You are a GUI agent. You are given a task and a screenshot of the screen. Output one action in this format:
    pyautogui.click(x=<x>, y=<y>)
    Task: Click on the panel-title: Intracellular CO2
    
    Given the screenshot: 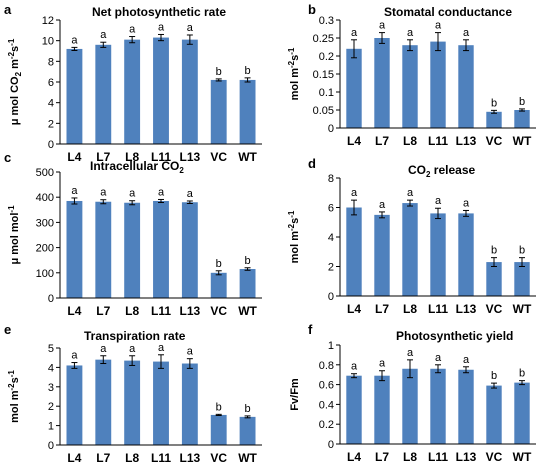 What is the action you would take?
    pyautogui.click(x=137, y=167)
    